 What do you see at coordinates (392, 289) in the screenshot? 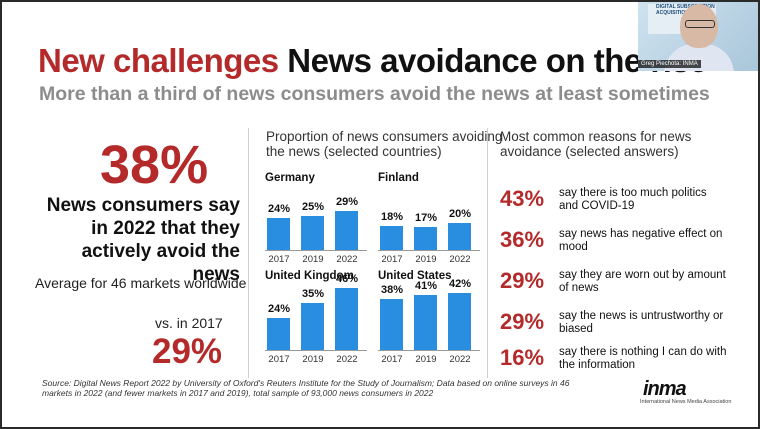
I see `bar-label-3-0: 38%` at bounding box center [392, 289].